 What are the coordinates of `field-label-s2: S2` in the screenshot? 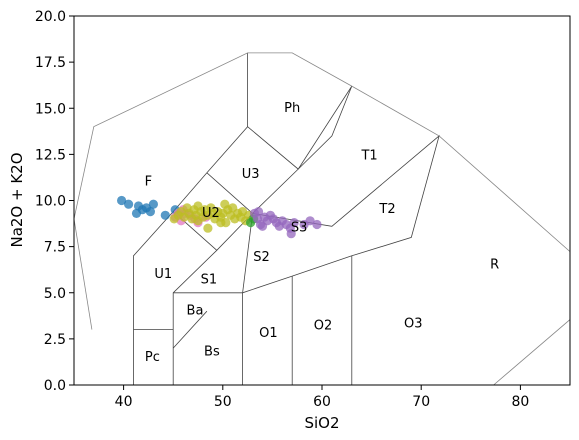 It's located at (261, 257).